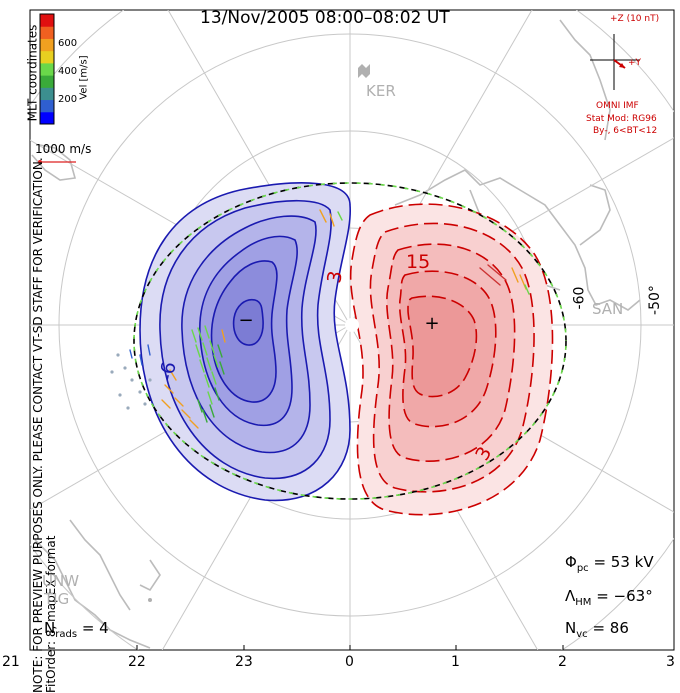  Describe the element at coordinates (32, 73) in the screenshot. I see `coordinates-label: MLT coordinates` at that location.